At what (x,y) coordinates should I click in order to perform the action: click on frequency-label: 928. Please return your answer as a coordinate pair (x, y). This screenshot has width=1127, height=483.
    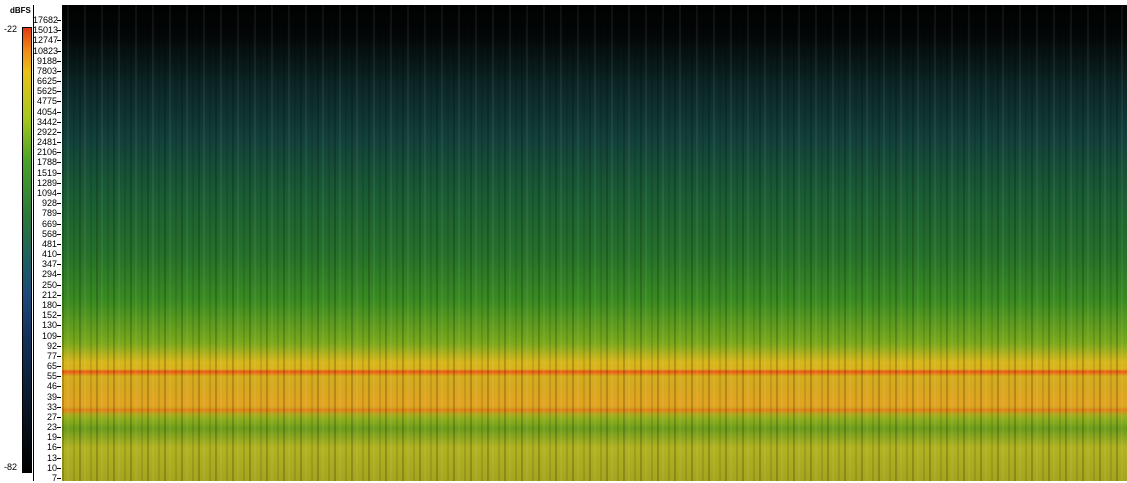
    Looking at the image, I should click on (49, 203).